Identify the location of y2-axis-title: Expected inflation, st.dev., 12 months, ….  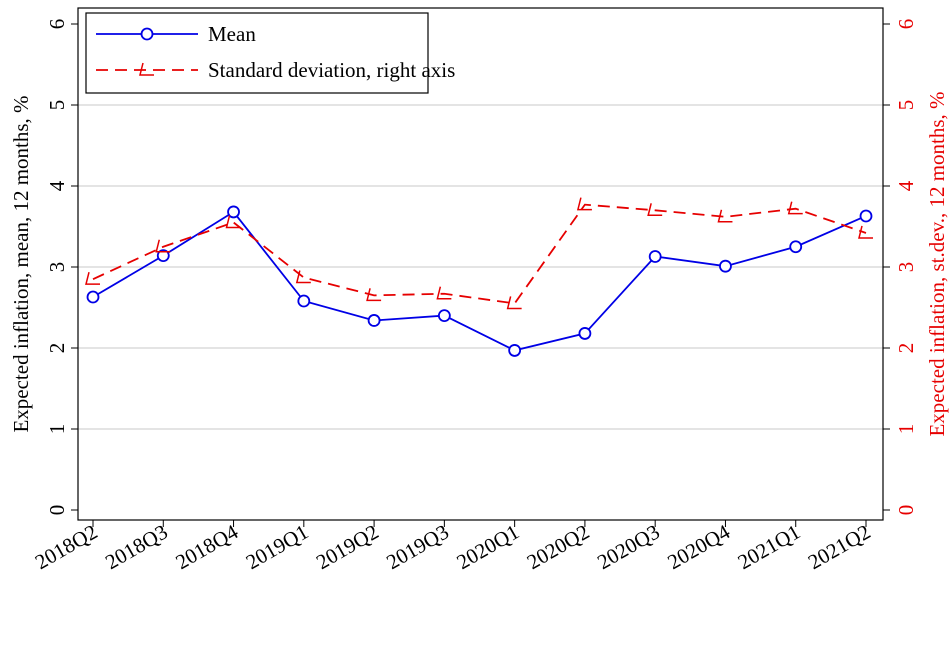
(937, 263).